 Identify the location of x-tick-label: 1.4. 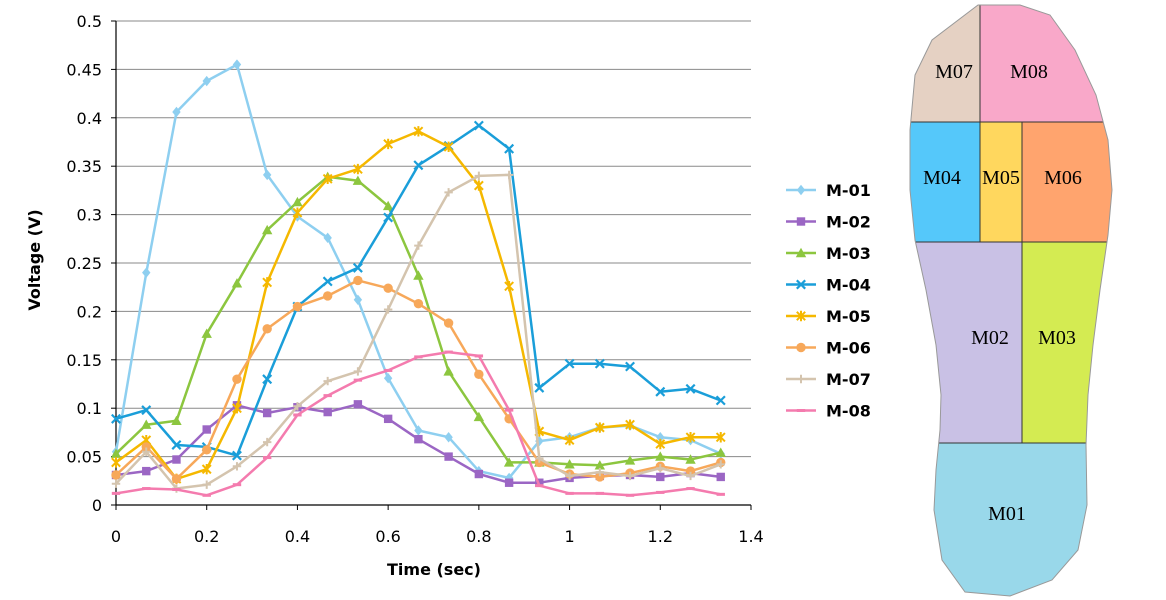
(750, 536).